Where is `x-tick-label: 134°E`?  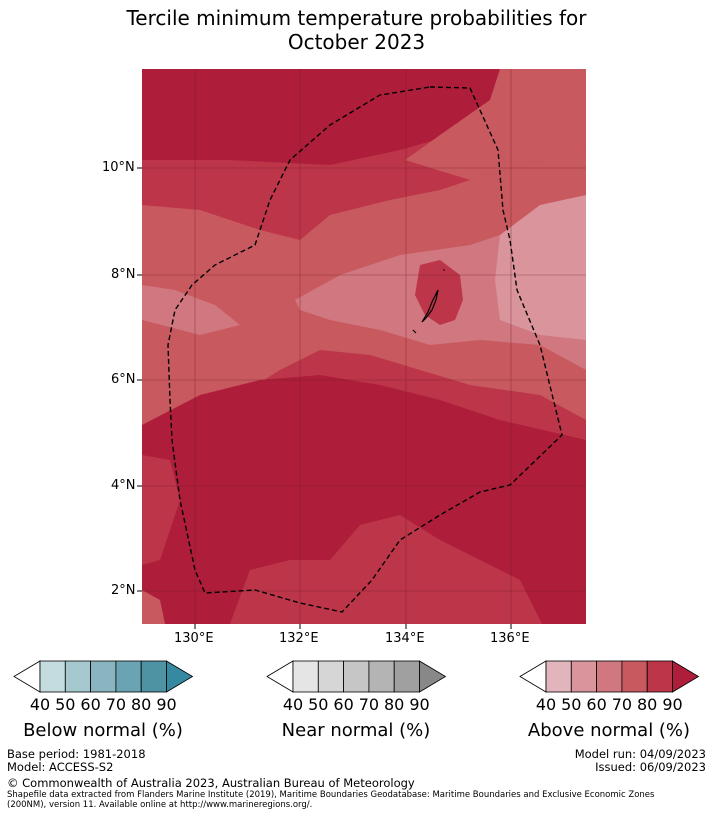
x-tick-label: 134°E is located at coordinates (405, 638).